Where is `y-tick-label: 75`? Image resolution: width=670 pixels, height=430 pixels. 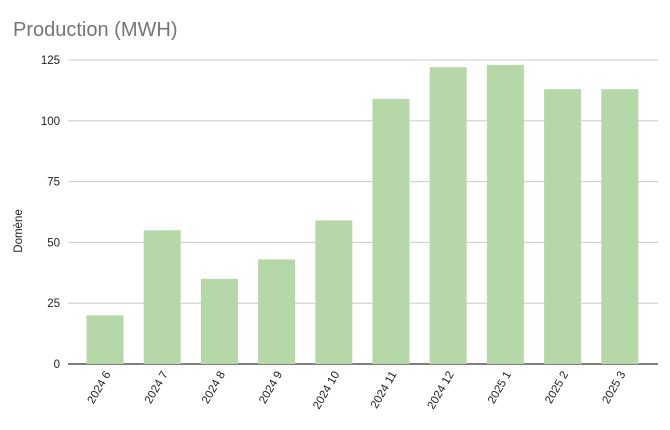
y-tick-label: 75 is located at coordinates (53, 183).